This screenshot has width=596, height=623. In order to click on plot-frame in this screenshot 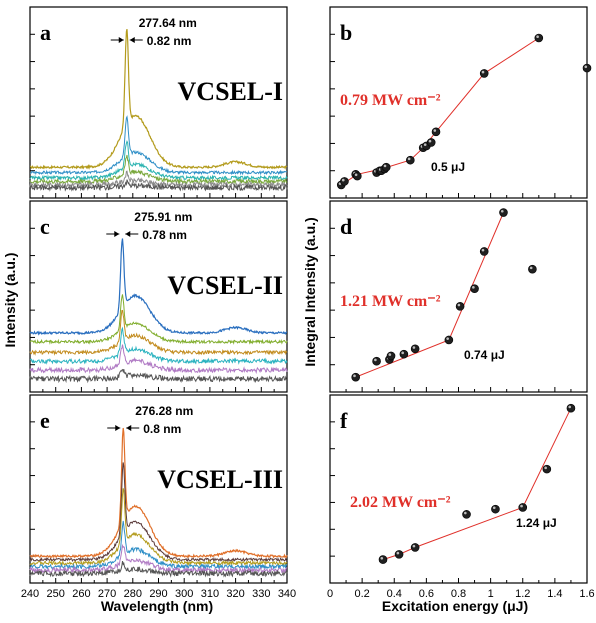, I will do `click(458, 489)`.